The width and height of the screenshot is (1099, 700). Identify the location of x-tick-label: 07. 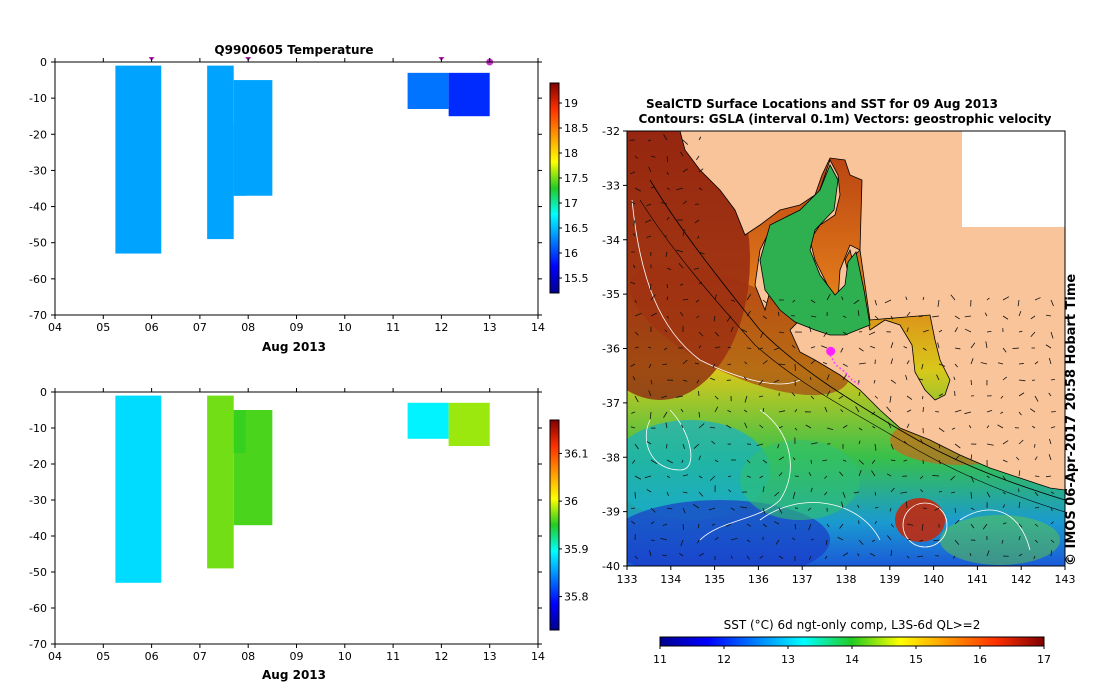
(200, 327).